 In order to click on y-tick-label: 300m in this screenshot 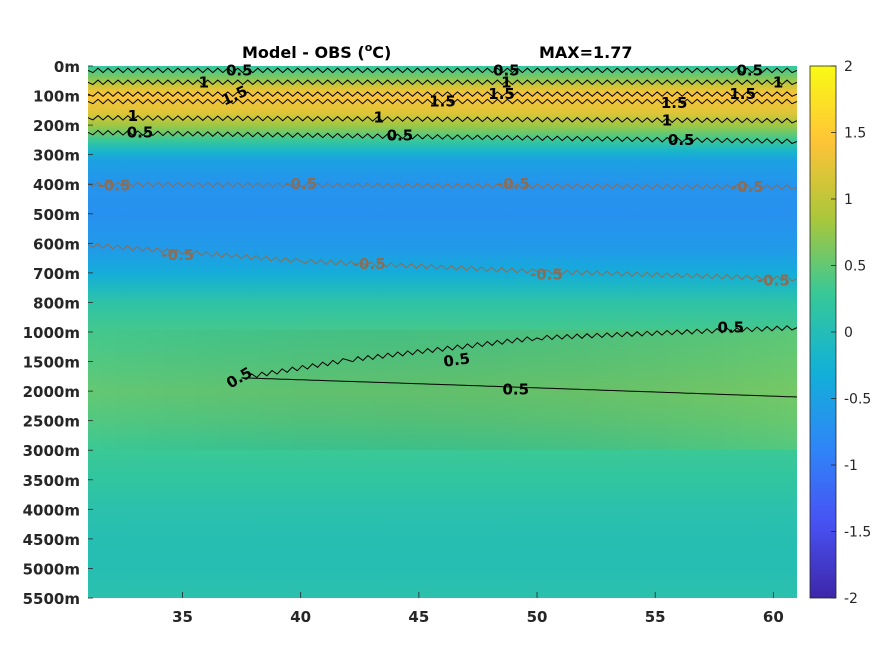, I will do `click(56, 156)`.